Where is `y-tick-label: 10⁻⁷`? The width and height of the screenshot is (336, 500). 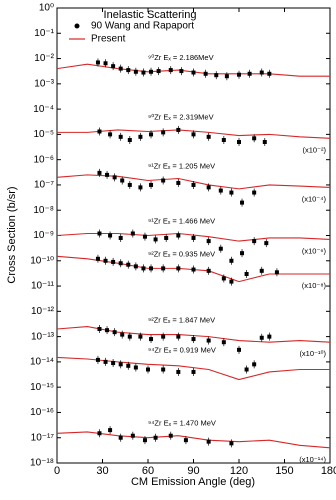 y-tick-label: 10⁻⁷ is located at coordinates (44, 185).